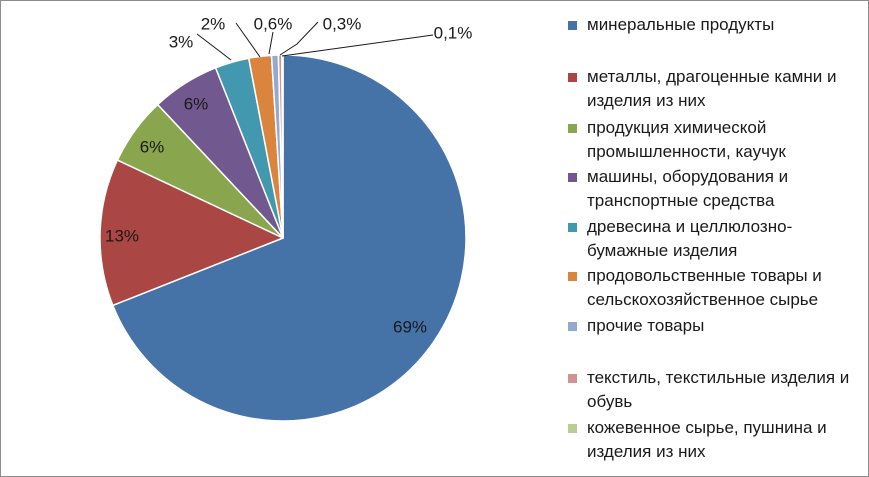 The image size is (869, 477). I want to click on data-label: 0,1%, so click(453, 33).